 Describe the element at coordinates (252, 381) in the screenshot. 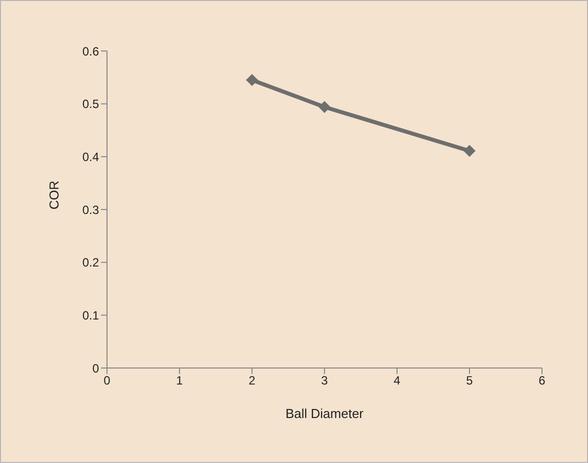

I see `x-tick-label: 2` at that location.